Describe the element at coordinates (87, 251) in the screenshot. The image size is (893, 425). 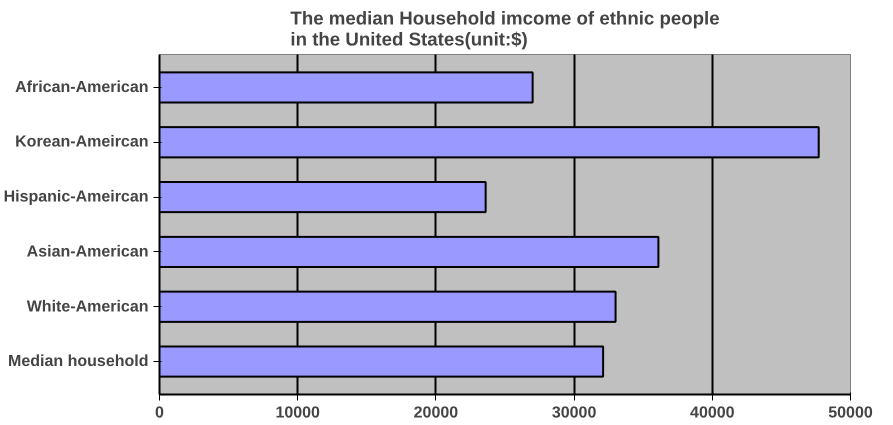
I see `y-tick-label: Asian-American` at that location.